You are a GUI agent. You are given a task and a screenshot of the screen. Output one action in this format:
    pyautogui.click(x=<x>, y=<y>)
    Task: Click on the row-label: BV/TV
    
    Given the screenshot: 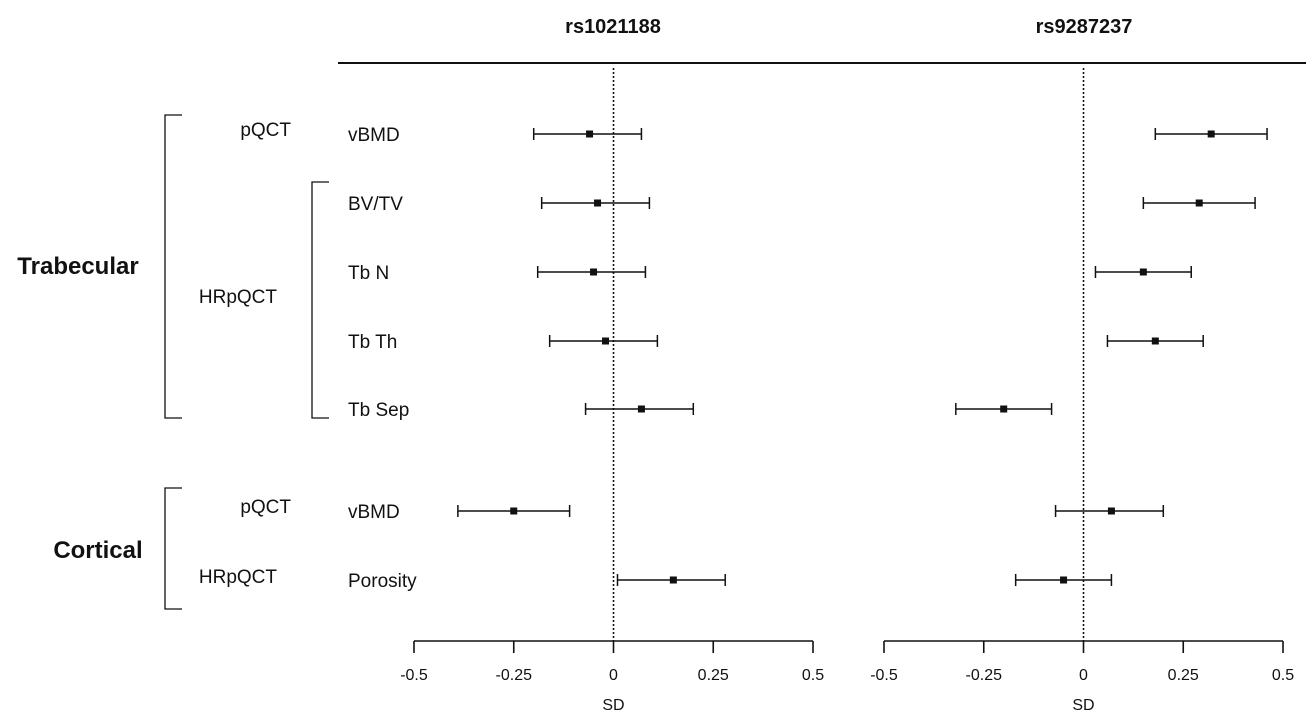 What is the action you would take?
    pyautogui.click(x=375, y=204)
    